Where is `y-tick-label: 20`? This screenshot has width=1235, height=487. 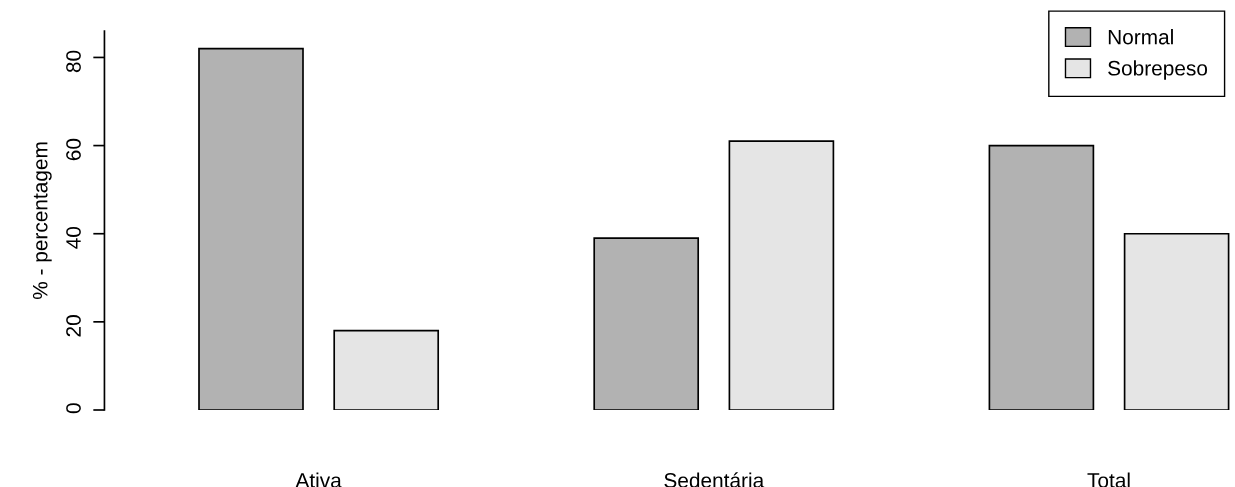
y-tick-label: 20 is located at coordinates (73, 326).